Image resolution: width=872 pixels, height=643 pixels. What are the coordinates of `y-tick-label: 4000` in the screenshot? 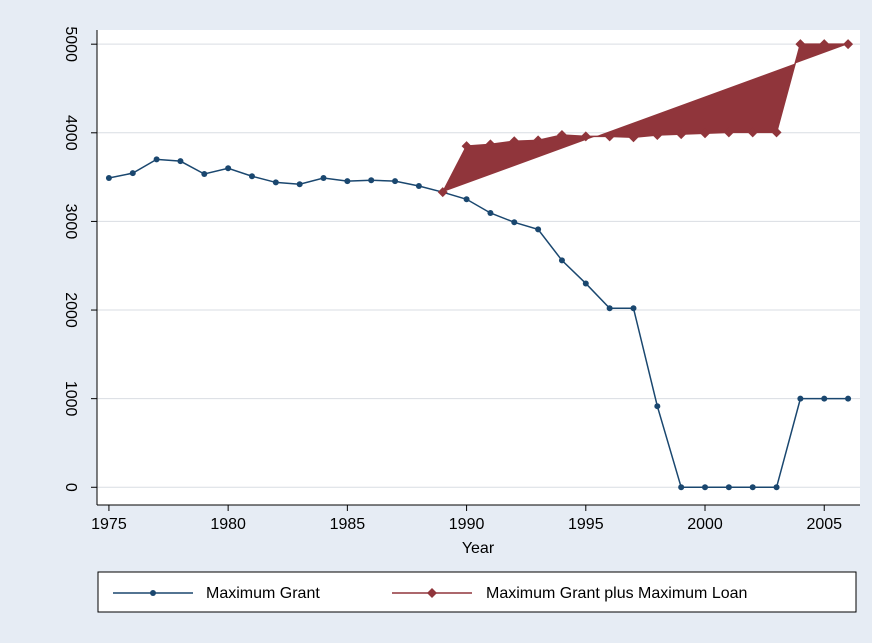 It's located at (70, 133).